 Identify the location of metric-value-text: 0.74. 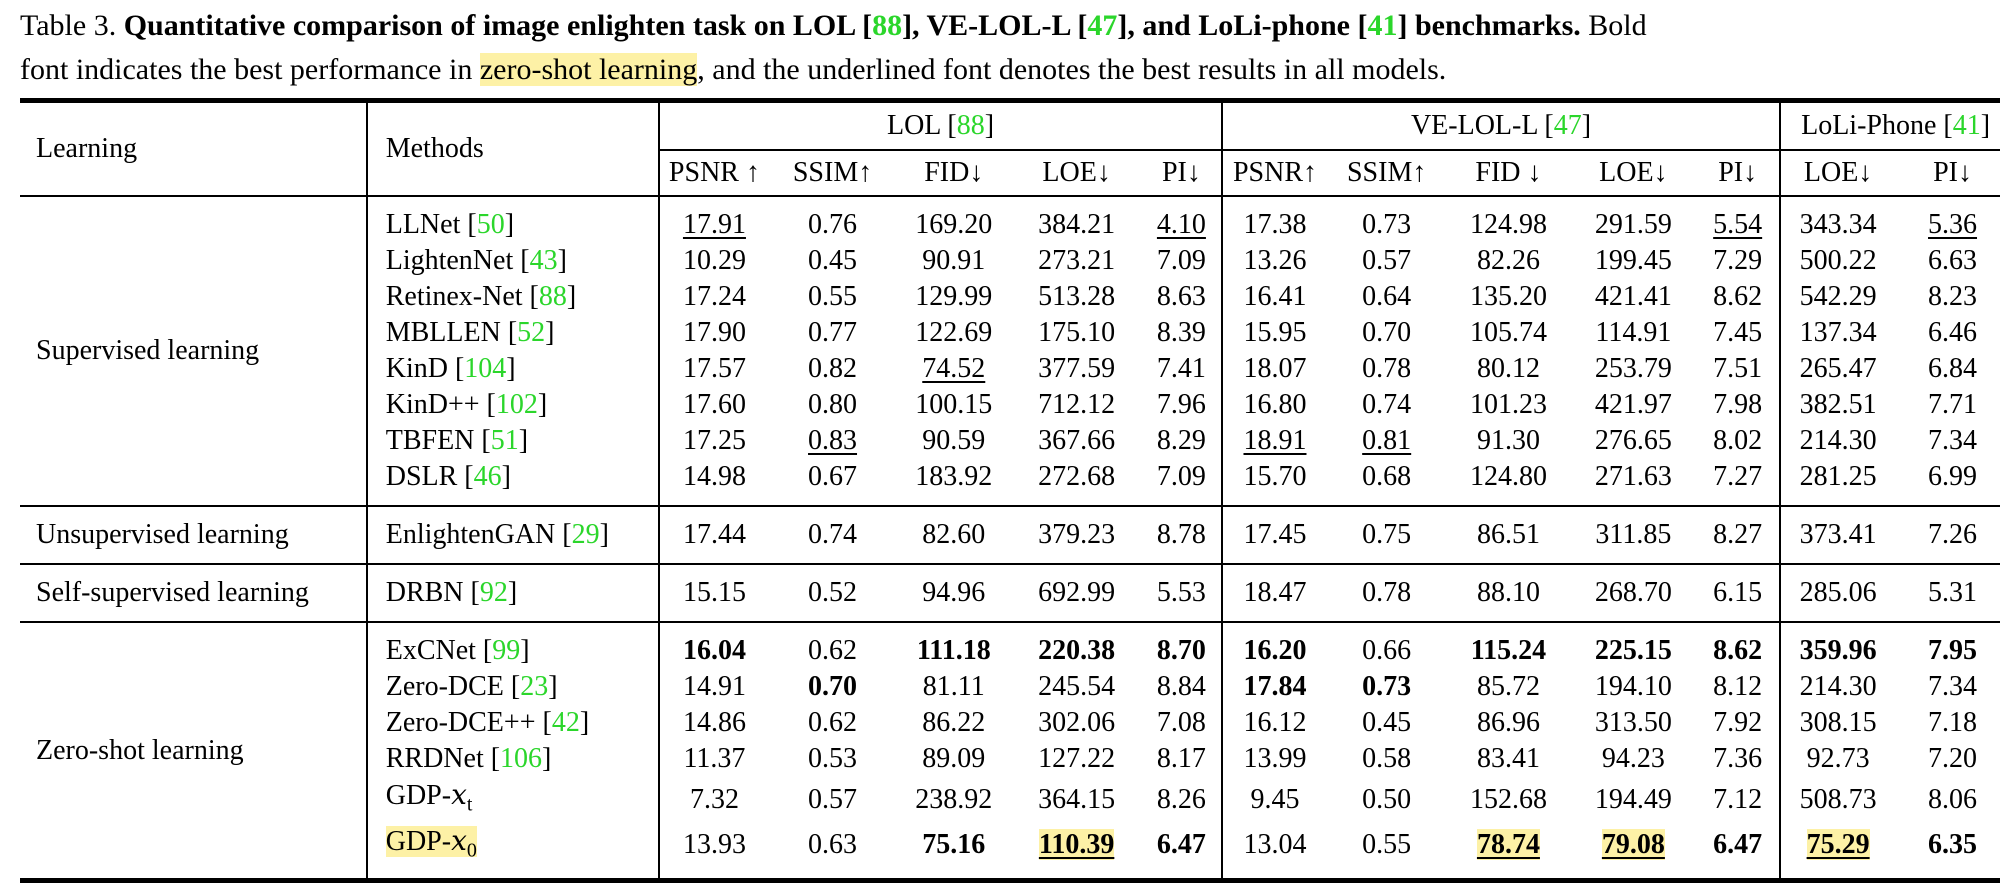
(833, 534).